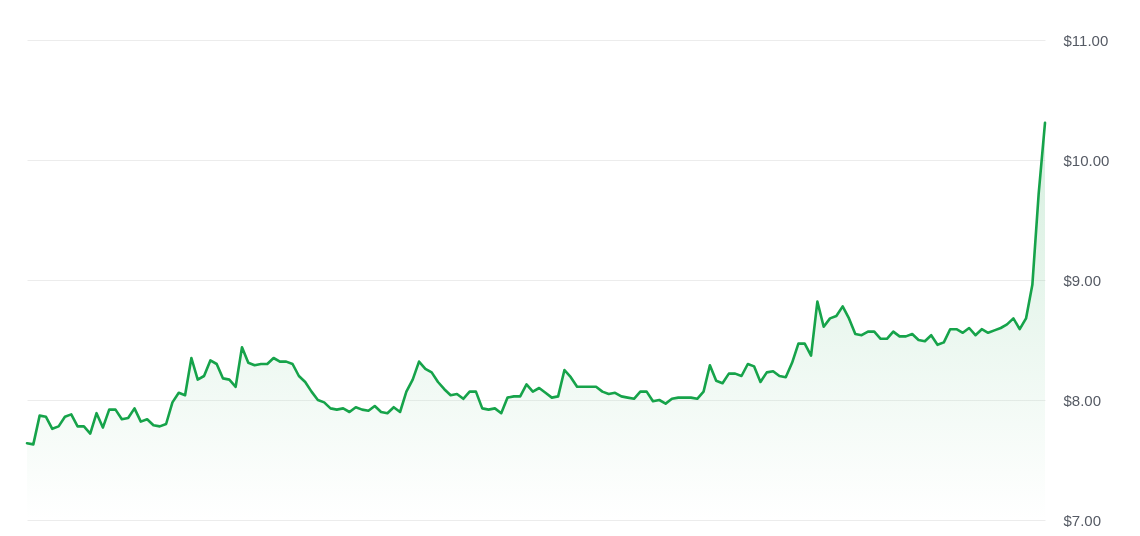 This screenshot has width=1140, height=536. Describe the element at coordinates (1082, 520) in the screenshot. I see `y-tick-label: $7.00` at that location.